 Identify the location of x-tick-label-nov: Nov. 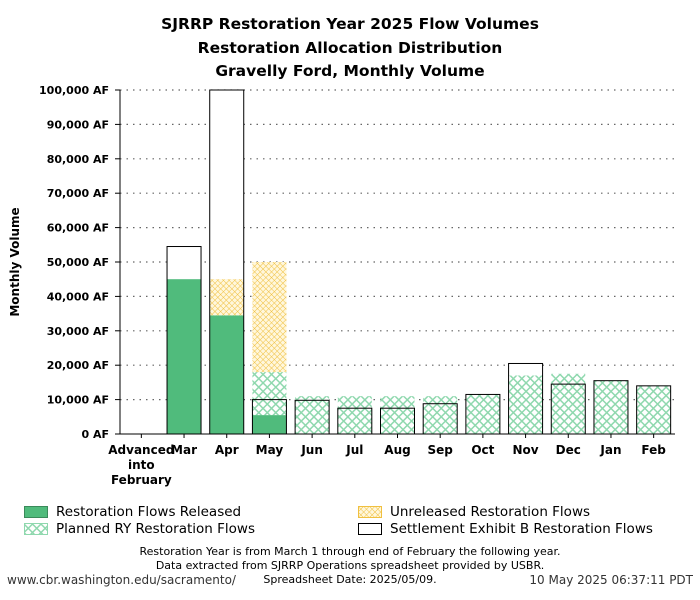
(526, 450).